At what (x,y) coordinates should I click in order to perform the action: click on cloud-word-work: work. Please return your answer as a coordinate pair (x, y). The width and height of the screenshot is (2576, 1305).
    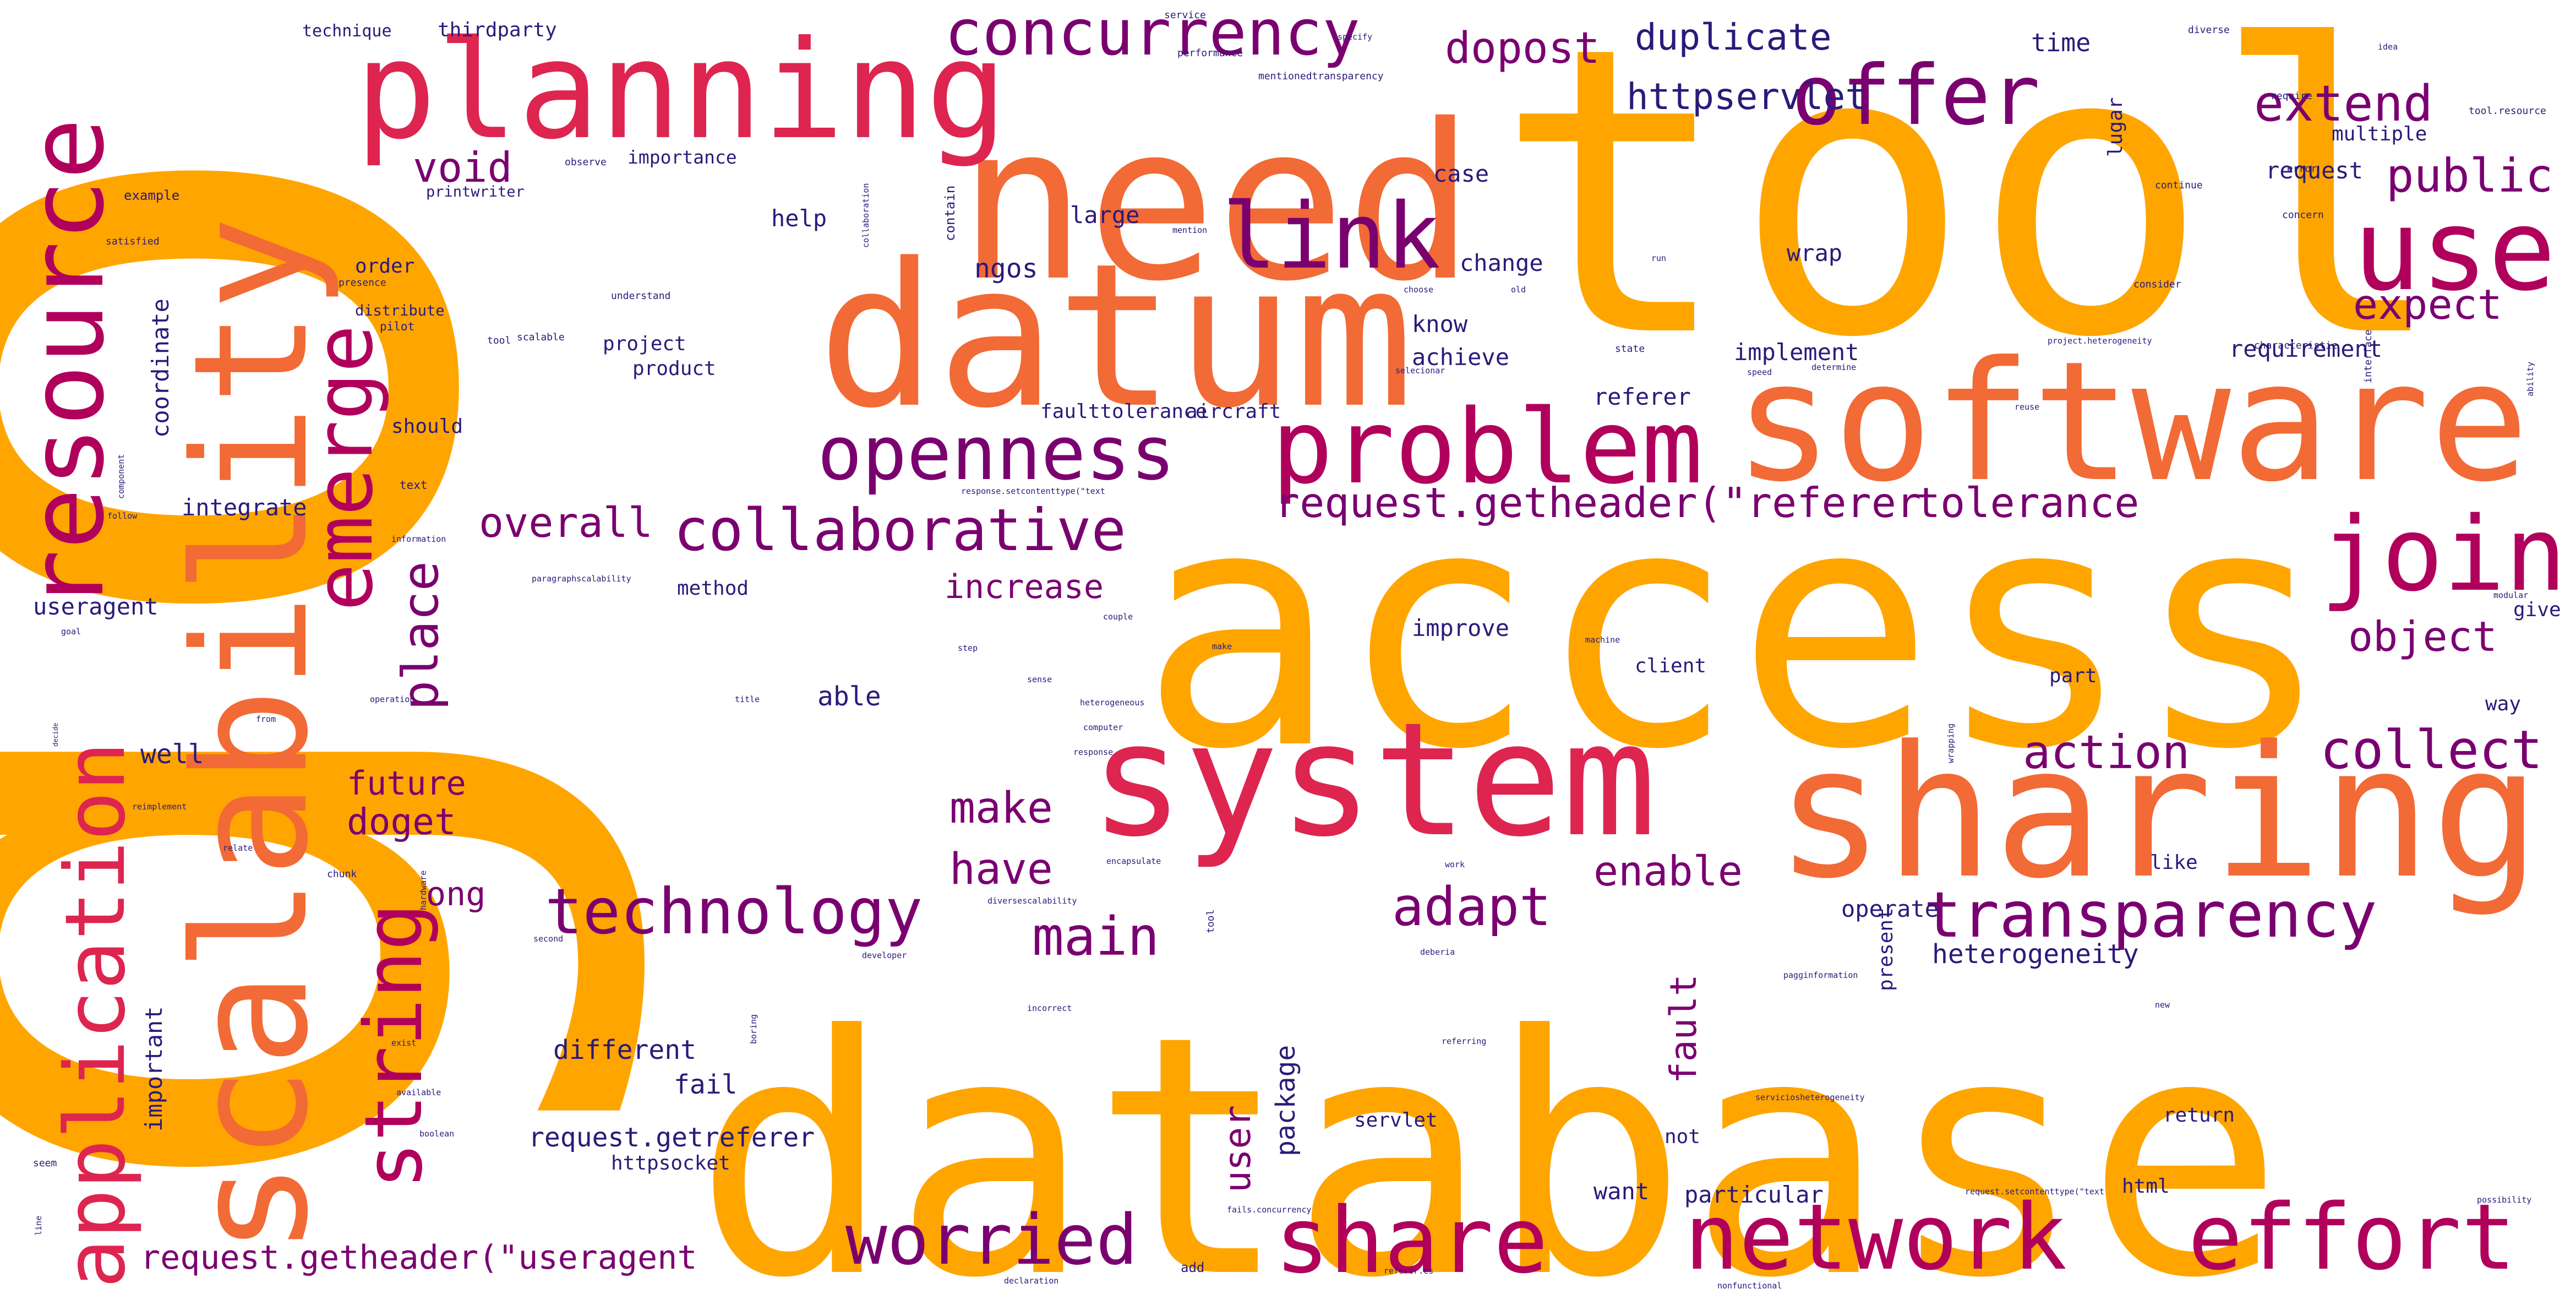
    Looking at the image, I should click on (1455, 864).